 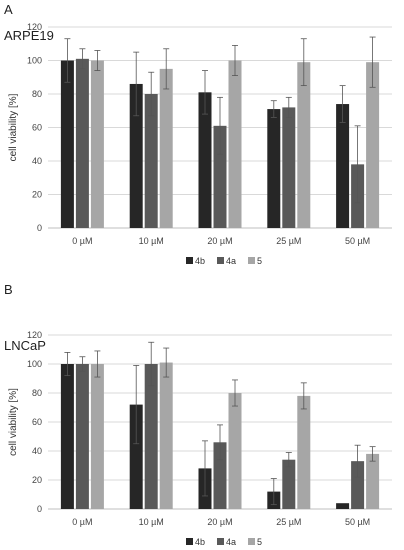 What do you see at coordinates (25, 345) in the screenshot?
I see `chart-title: LNCaP` at bounding box center [25, 345].